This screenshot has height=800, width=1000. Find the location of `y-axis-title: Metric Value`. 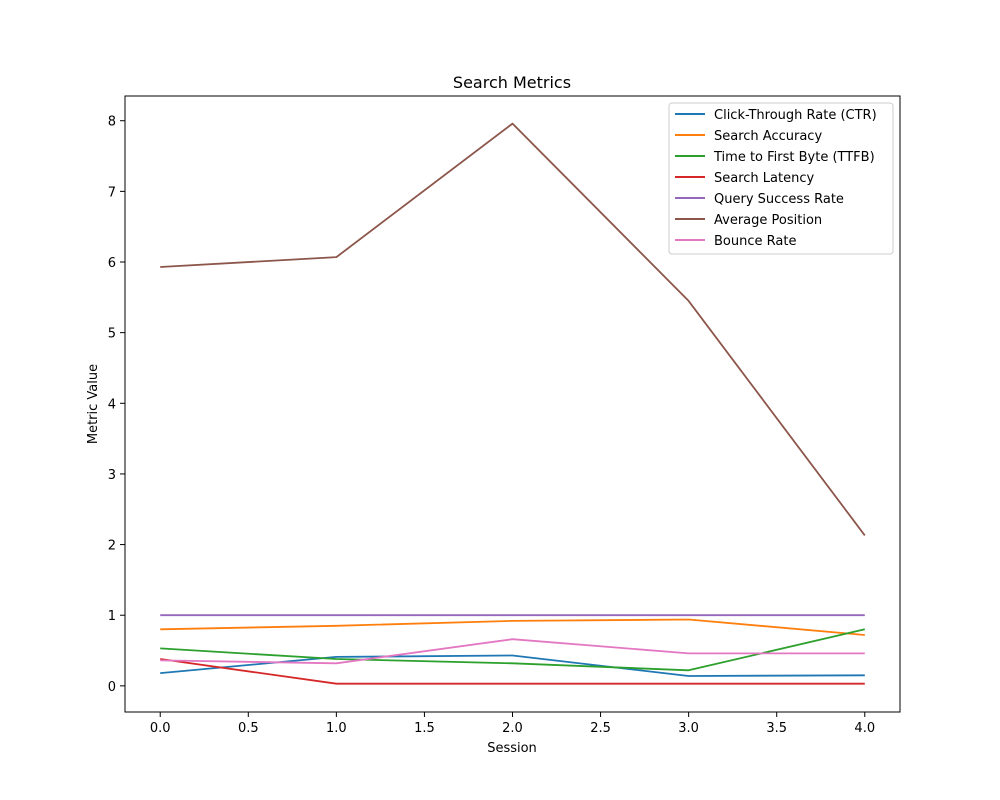

y-axis-title: Metric Value is located at coordinates (93, 404).